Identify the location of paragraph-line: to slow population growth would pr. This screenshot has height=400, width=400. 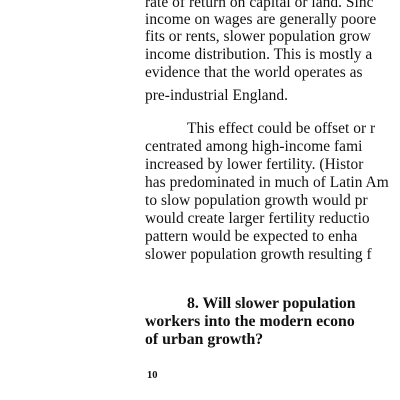
(256, 200).